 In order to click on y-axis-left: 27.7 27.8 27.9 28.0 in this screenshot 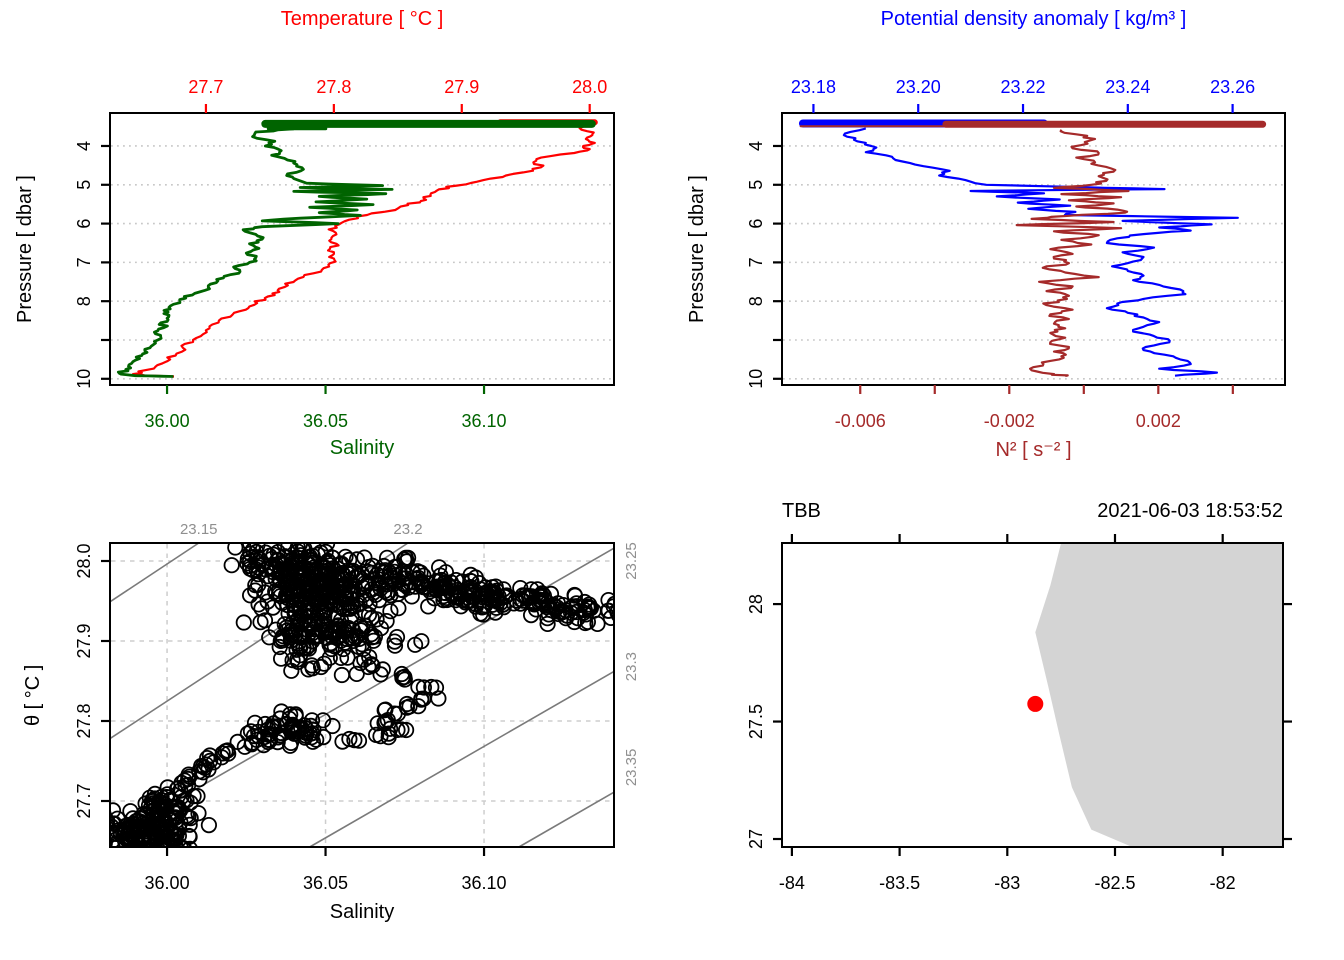, I will do `click(92, 681)`.